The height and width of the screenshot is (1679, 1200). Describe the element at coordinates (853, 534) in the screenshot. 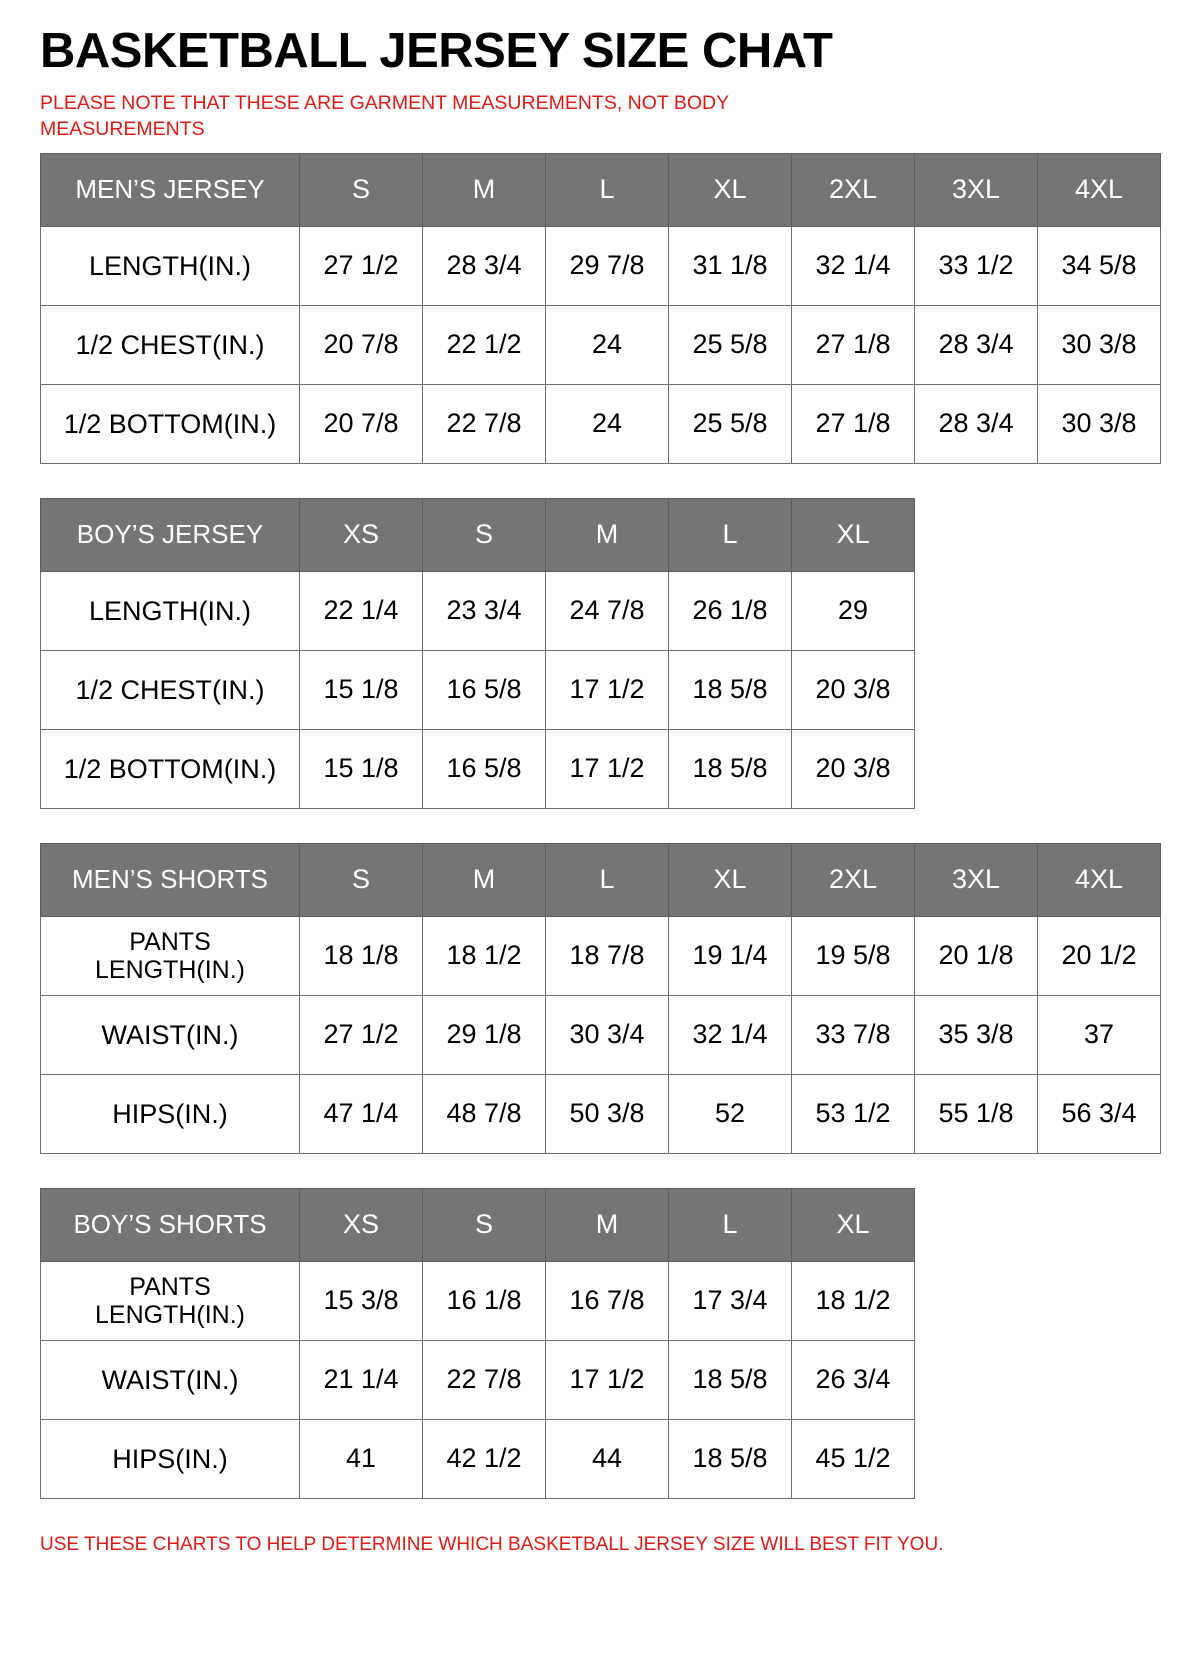

I see `boys-jersey-col-xl: XL` at that location.